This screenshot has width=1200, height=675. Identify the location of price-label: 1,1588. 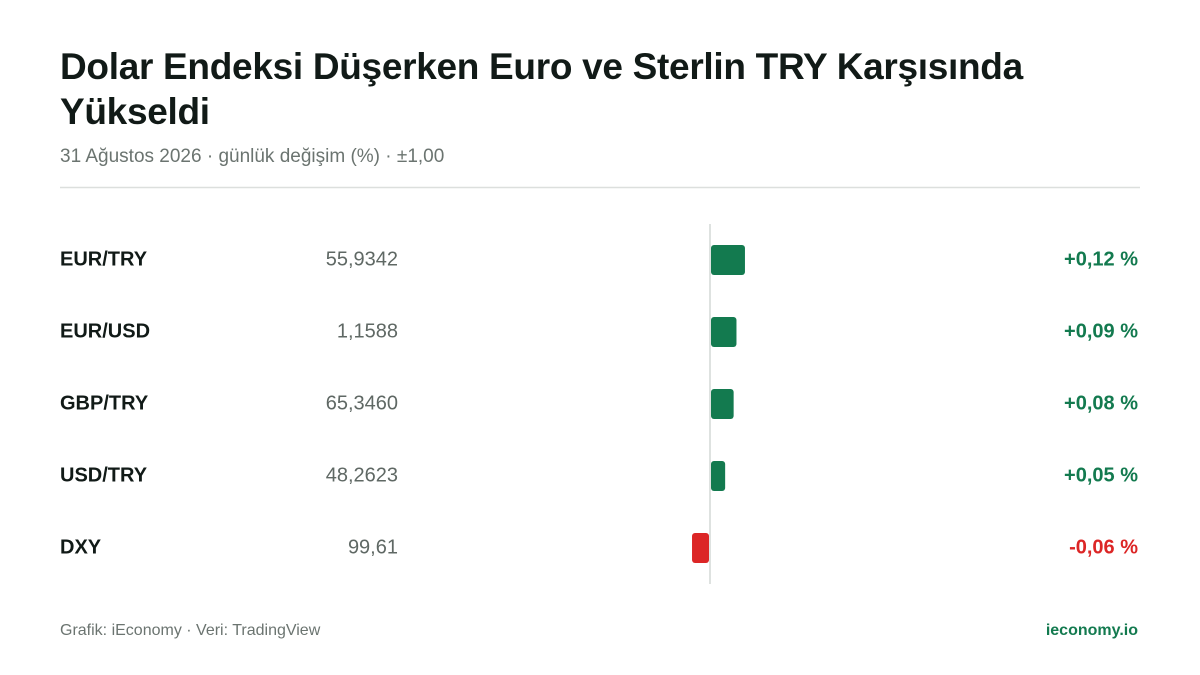
(367, 331).